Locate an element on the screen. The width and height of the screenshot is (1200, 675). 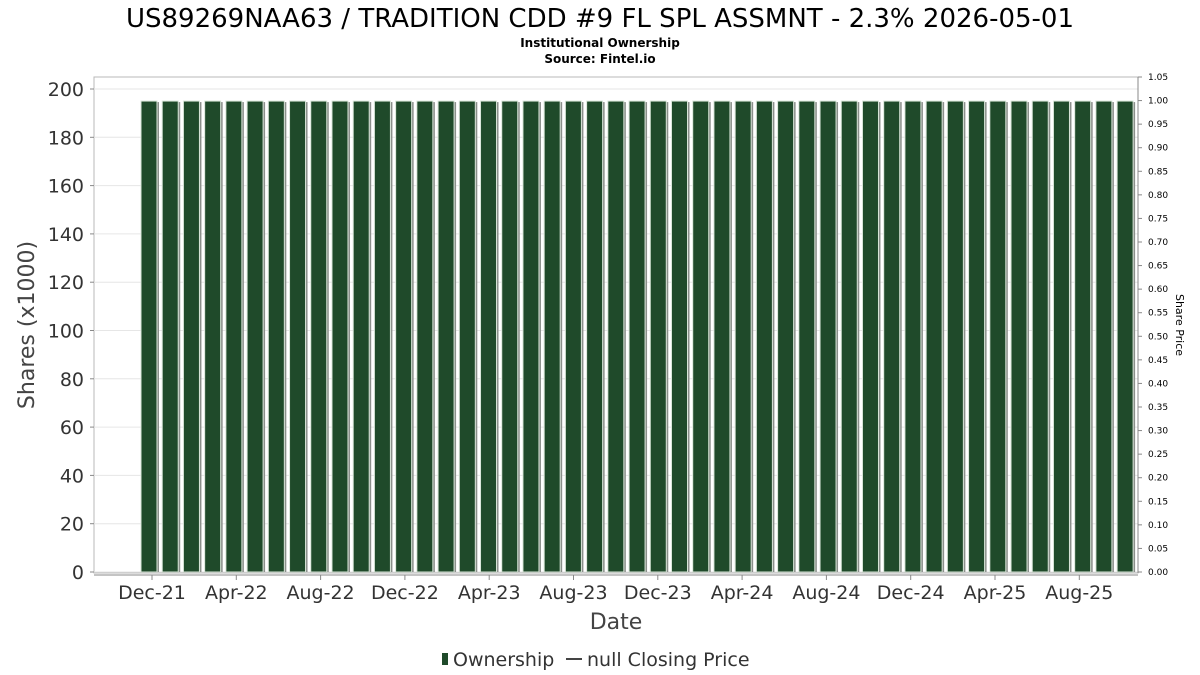
y-tick-label: 20 is located at coordinates (72, 525).